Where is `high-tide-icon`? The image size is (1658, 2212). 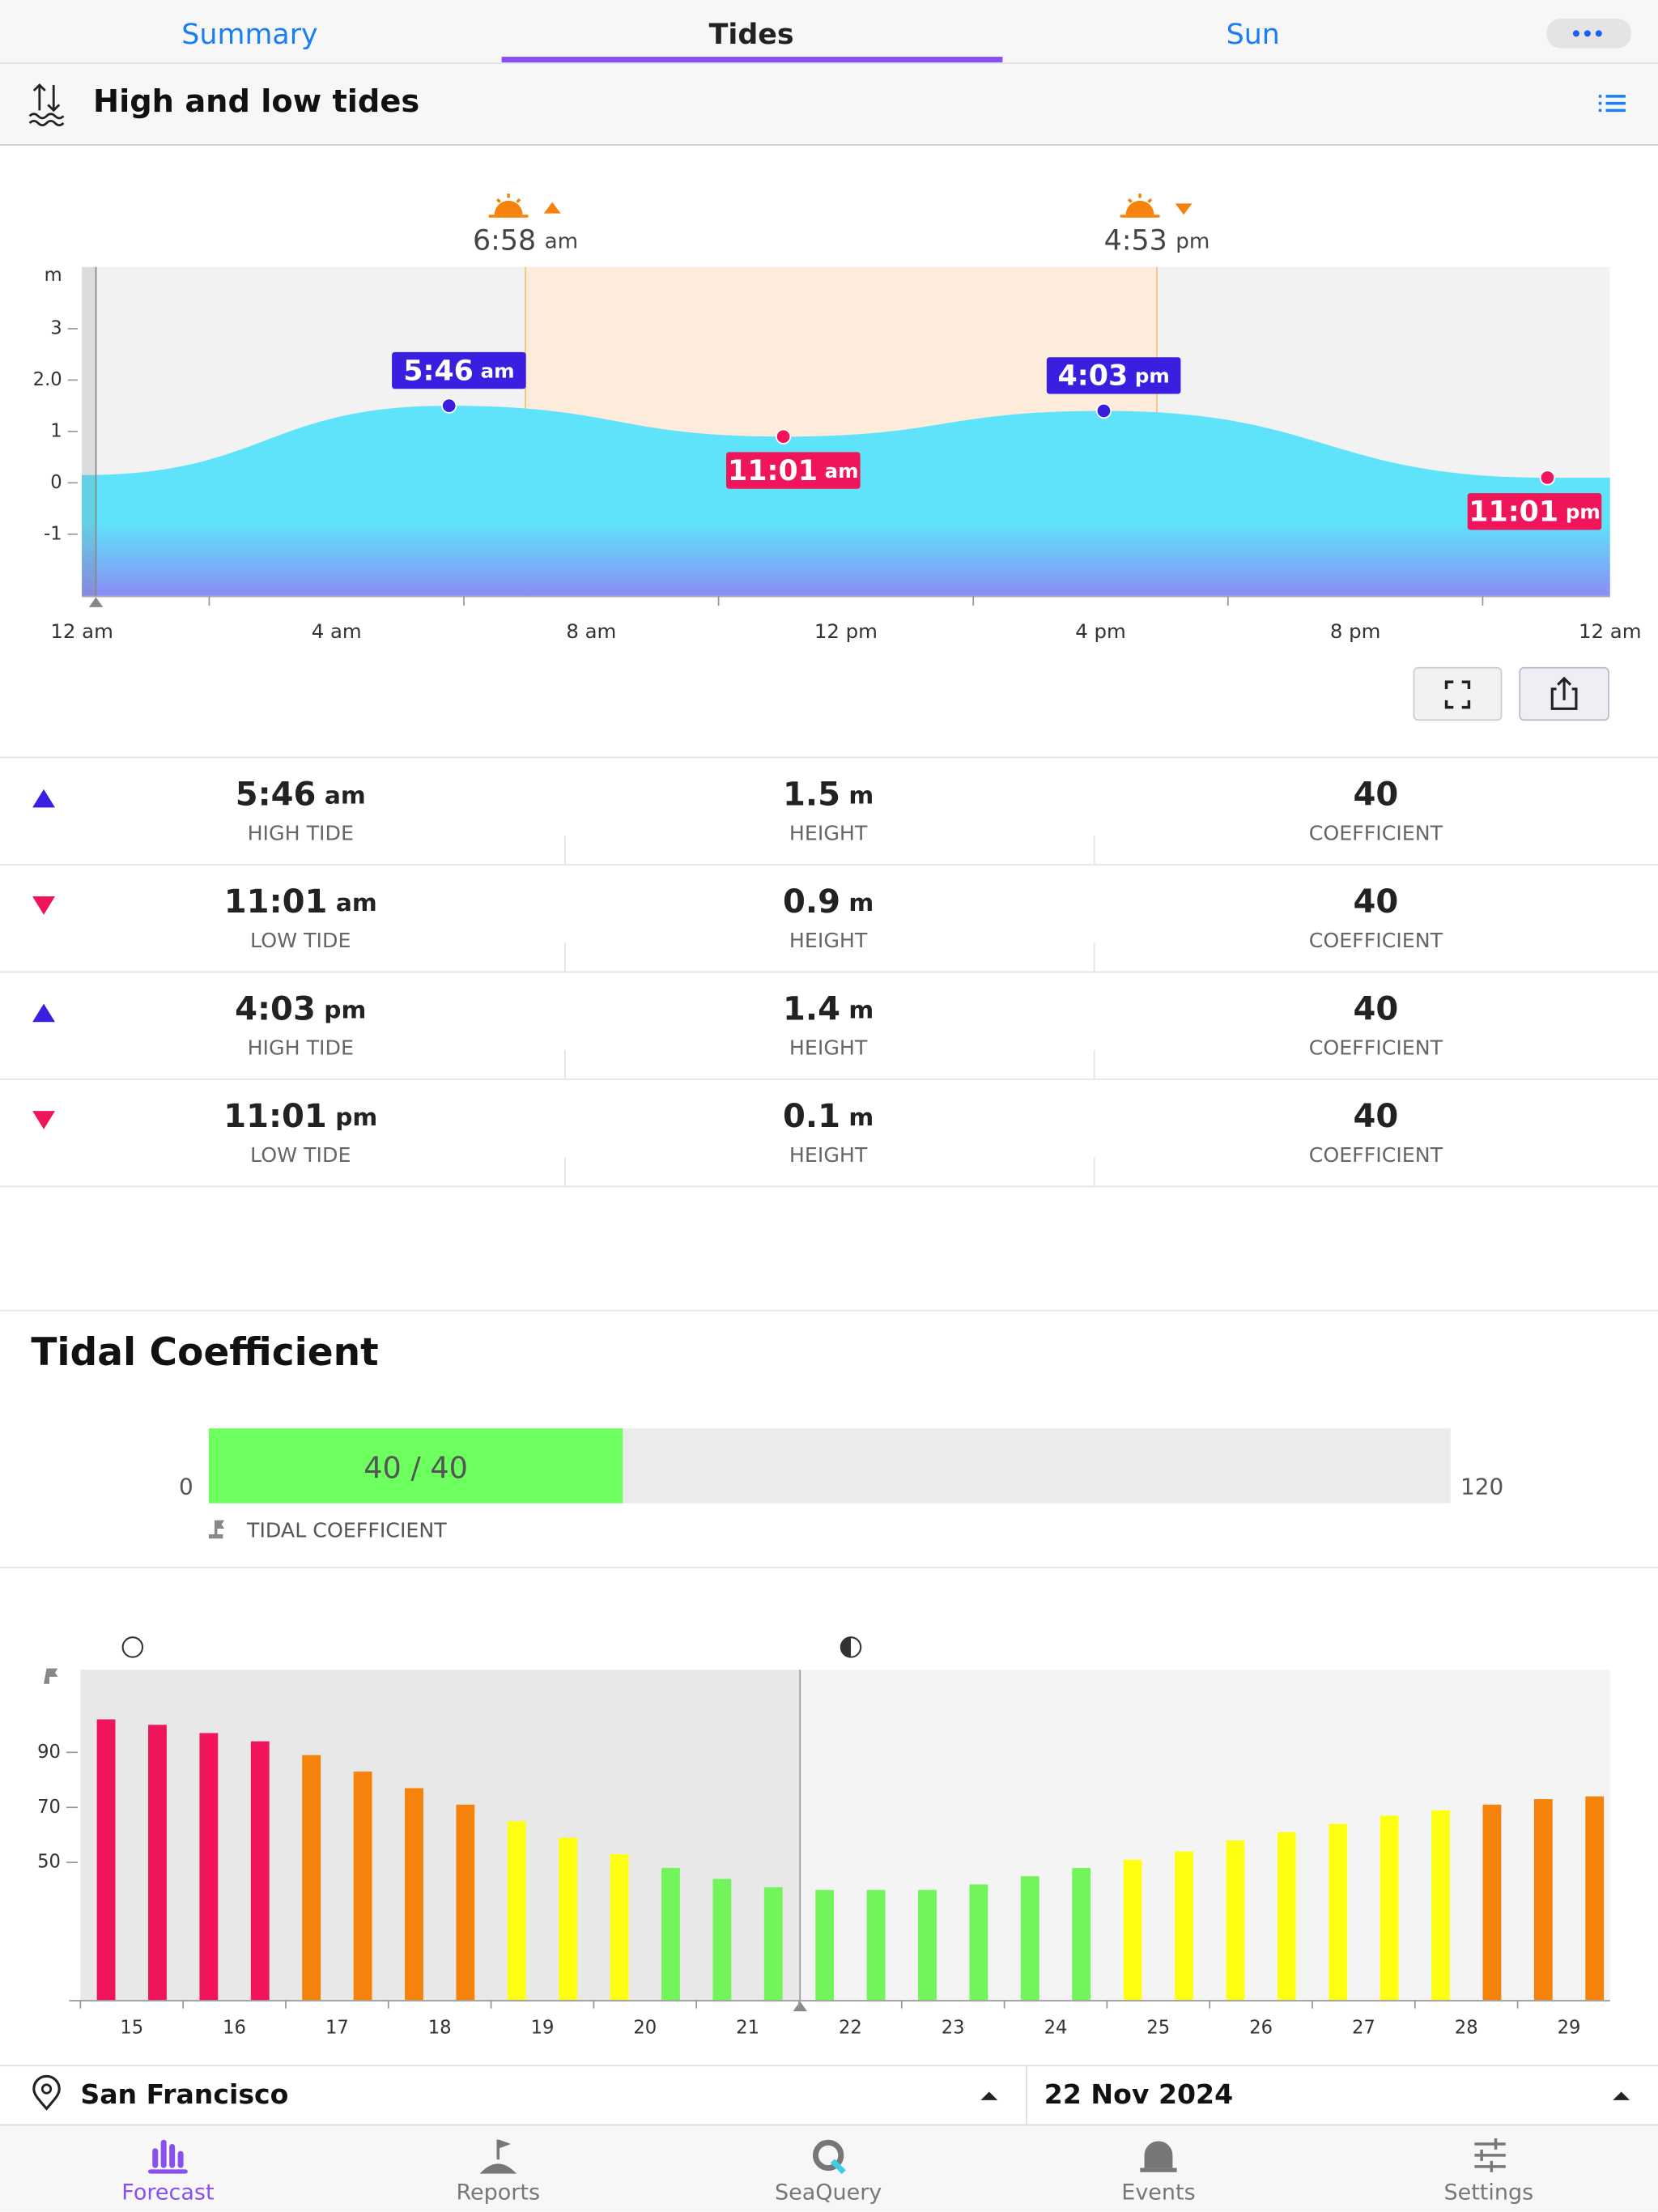 high-tide-icon is located at coordinates (43, 1013).